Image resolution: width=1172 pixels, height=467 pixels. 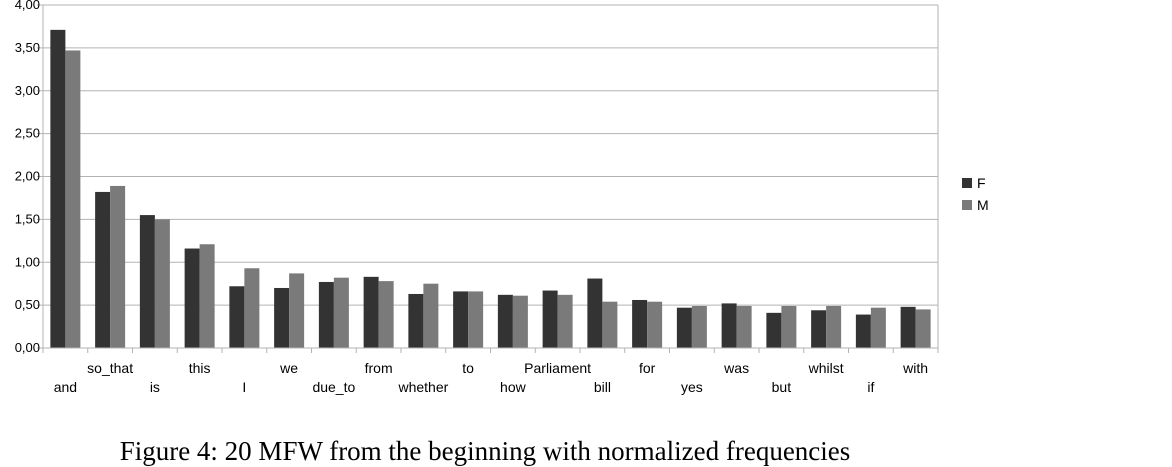 I want to click on x-tick-label: so_that, so click(x=110, y=368).